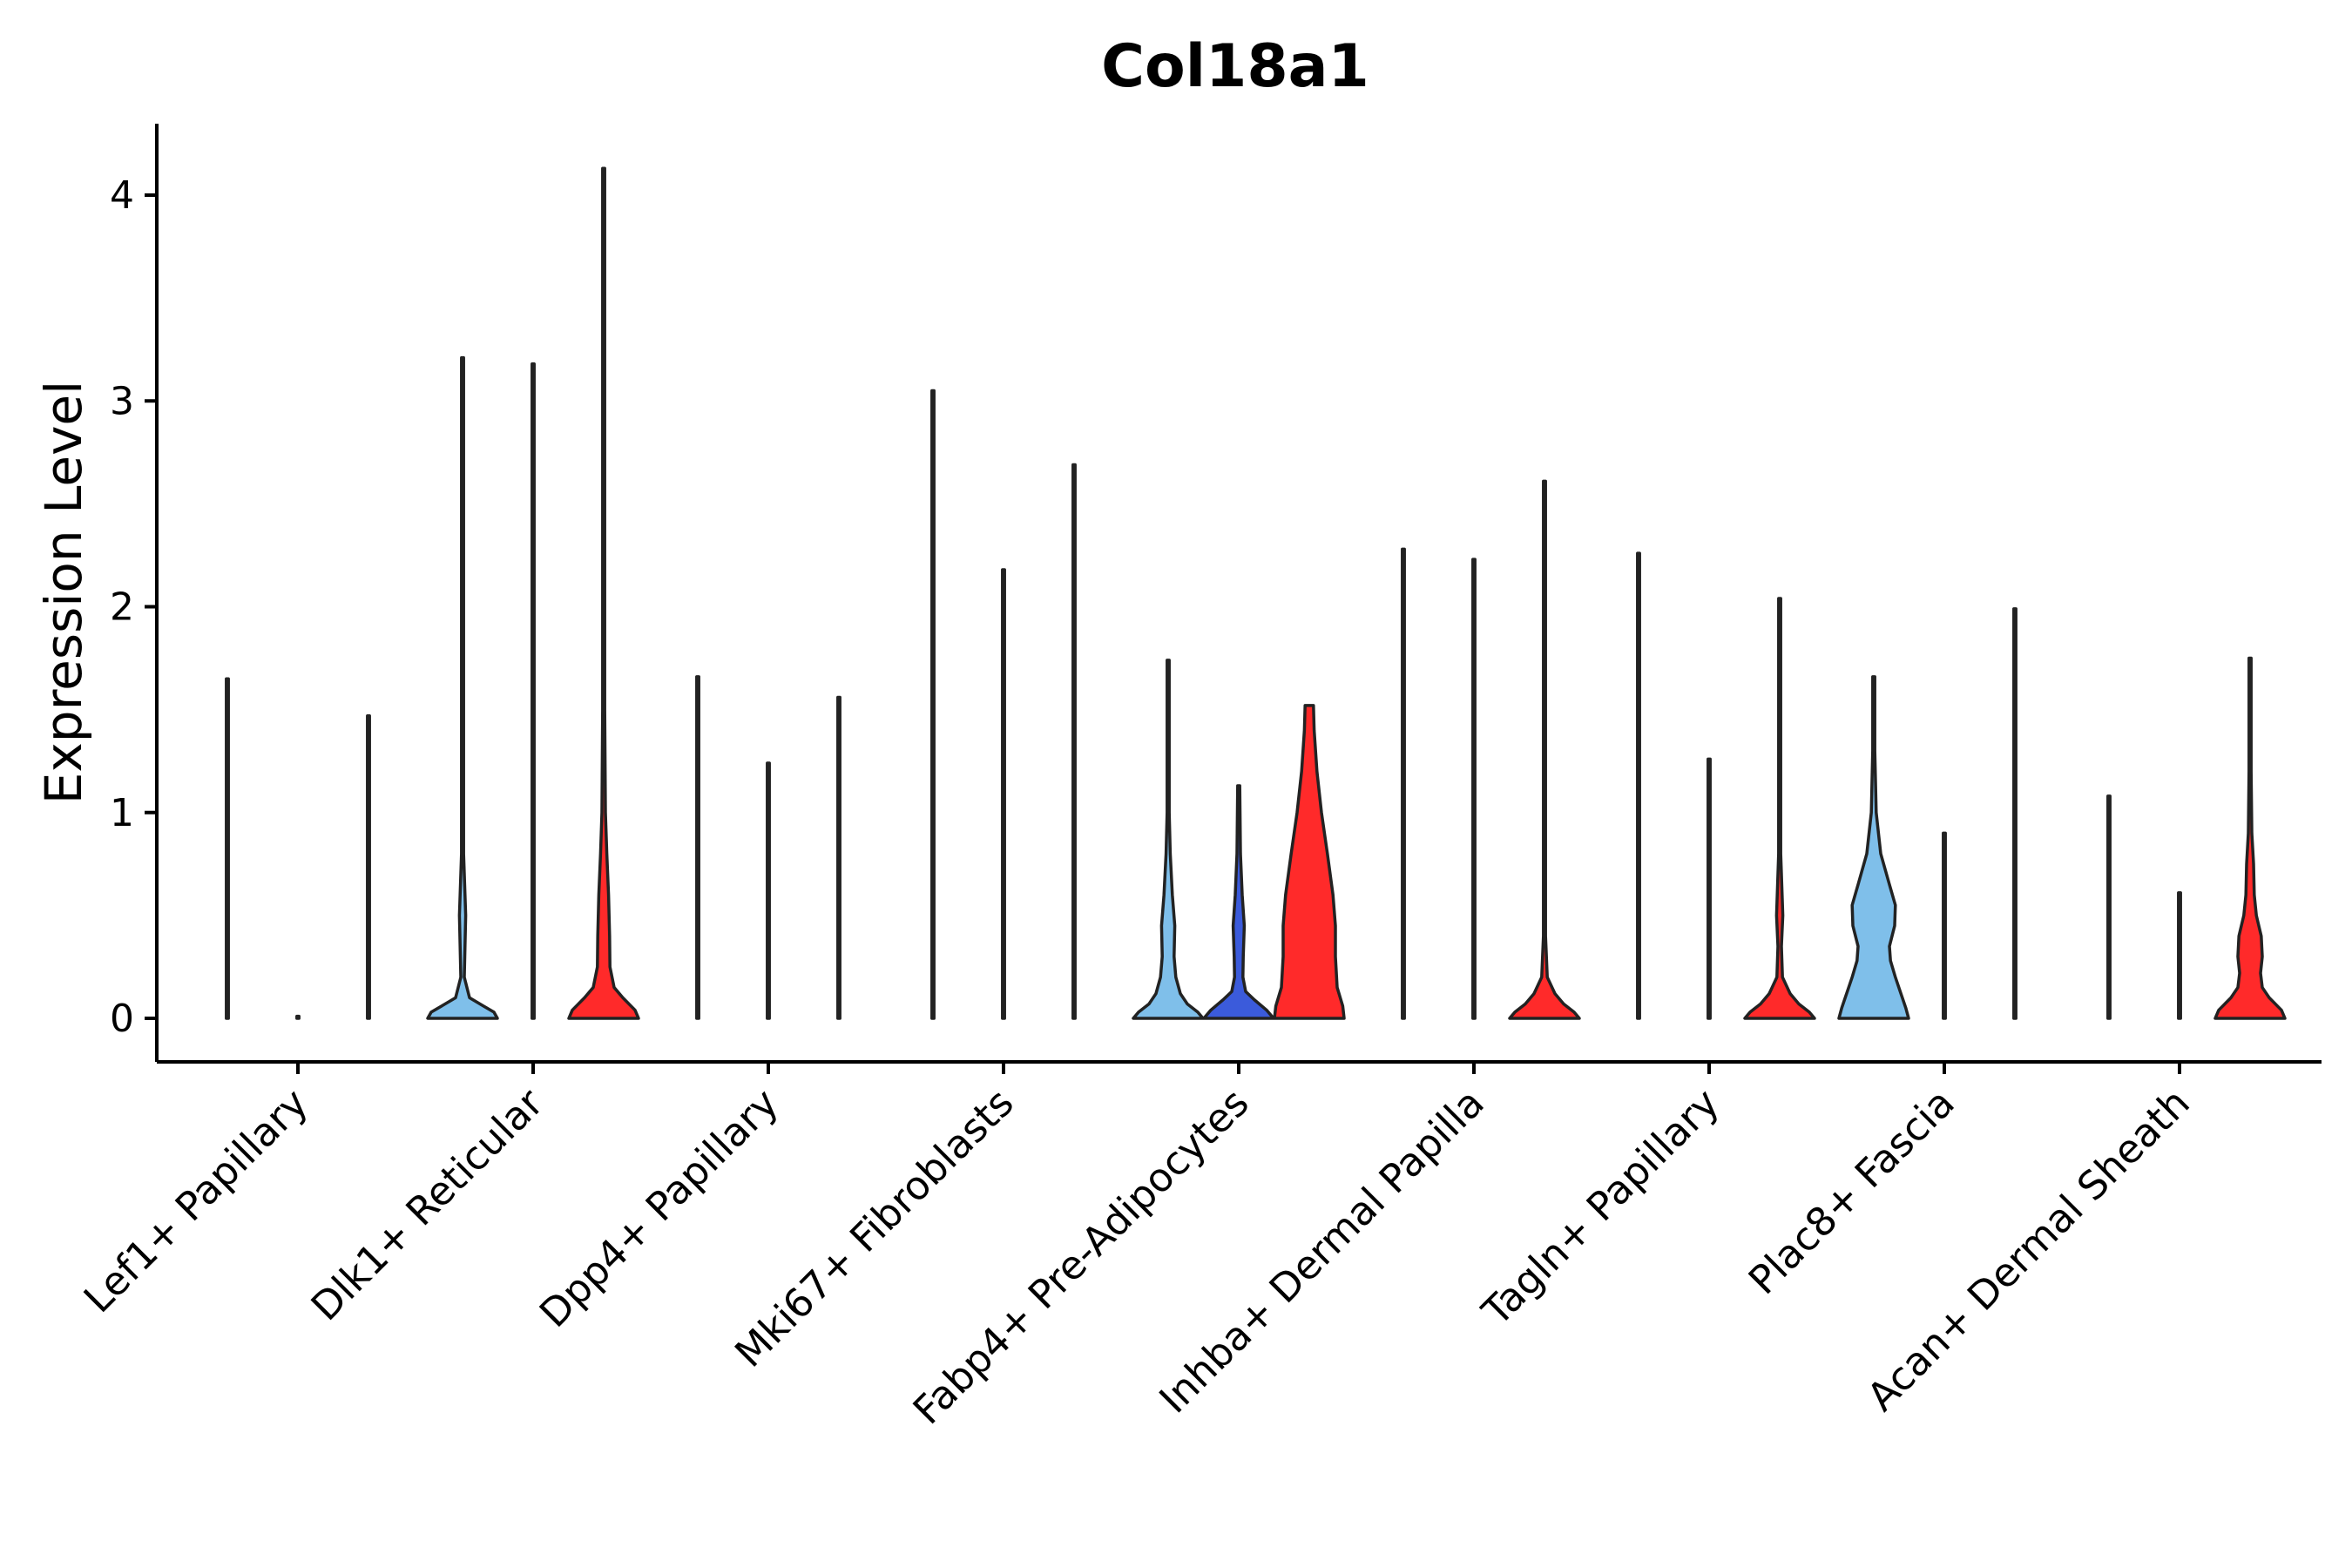  Describe the element at coordinates (1779, 808) in the screenshot. I see `violin-tagln-papillary-red` at that location.